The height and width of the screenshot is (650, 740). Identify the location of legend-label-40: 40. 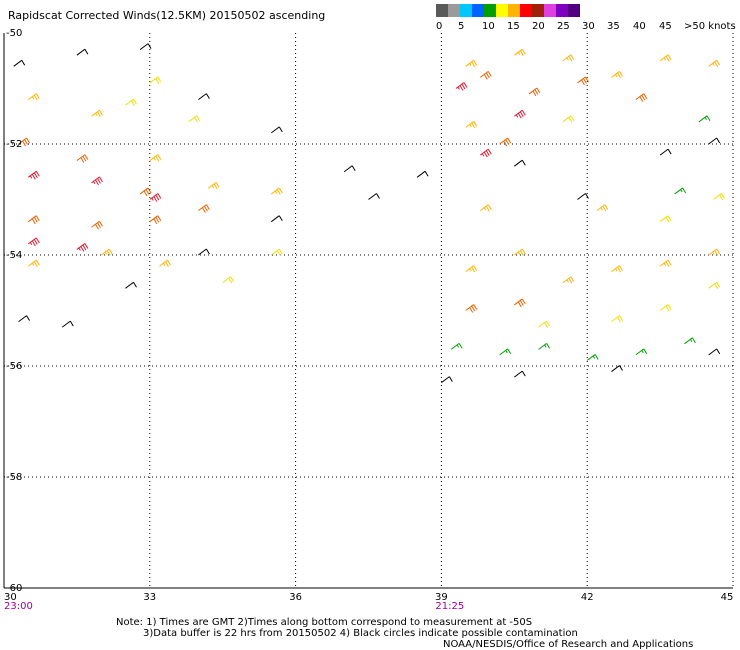
(639, 26).